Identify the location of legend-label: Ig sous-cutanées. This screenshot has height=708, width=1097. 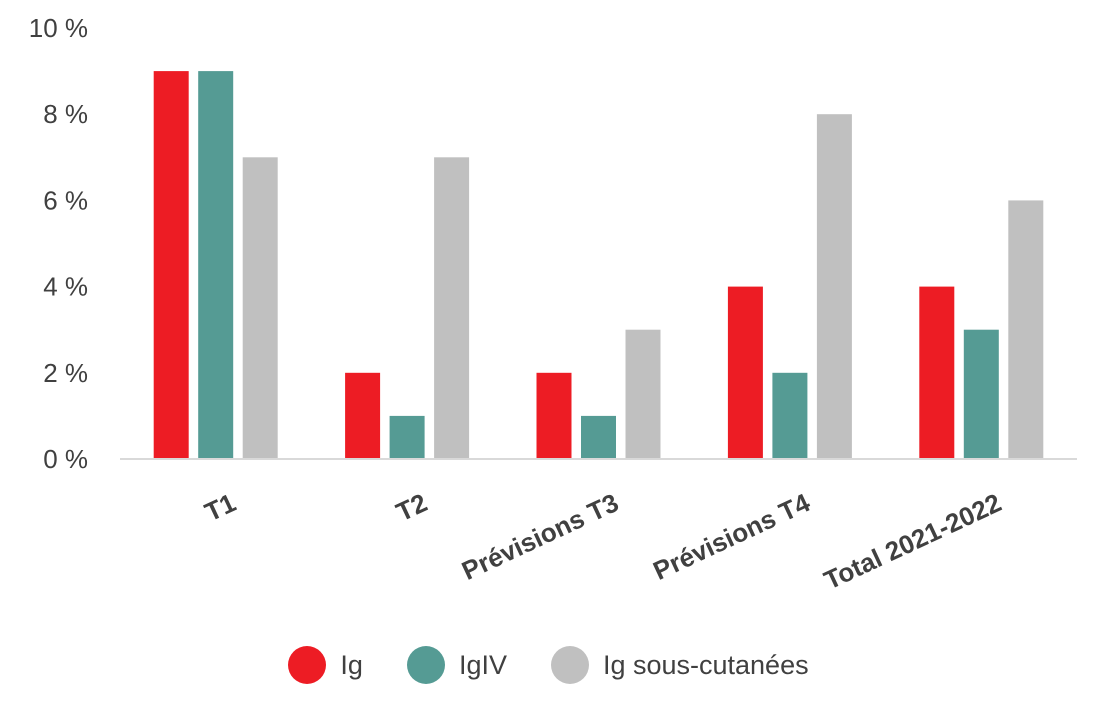
(705, 664).